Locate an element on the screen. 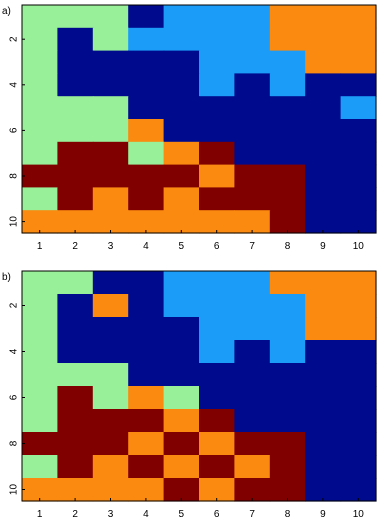 This screenshot has width=377, height=531. heatmap-cell-r7-c8 is located at coordinates (287, 153).